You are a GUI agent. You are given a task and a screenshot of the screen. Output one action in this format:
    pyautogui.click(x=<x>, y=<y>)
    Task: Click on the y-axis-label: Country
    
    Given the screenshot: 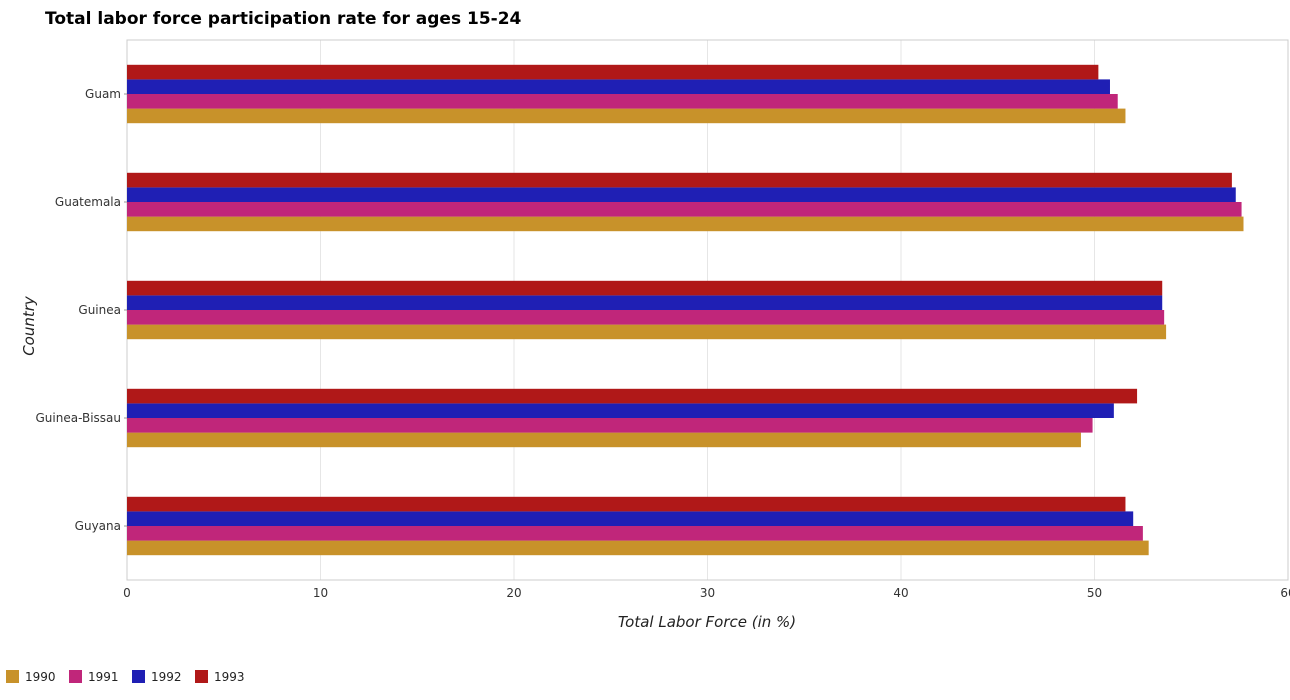 What is the action you would take?
    pyautogui.click(x=29, y=325)
    